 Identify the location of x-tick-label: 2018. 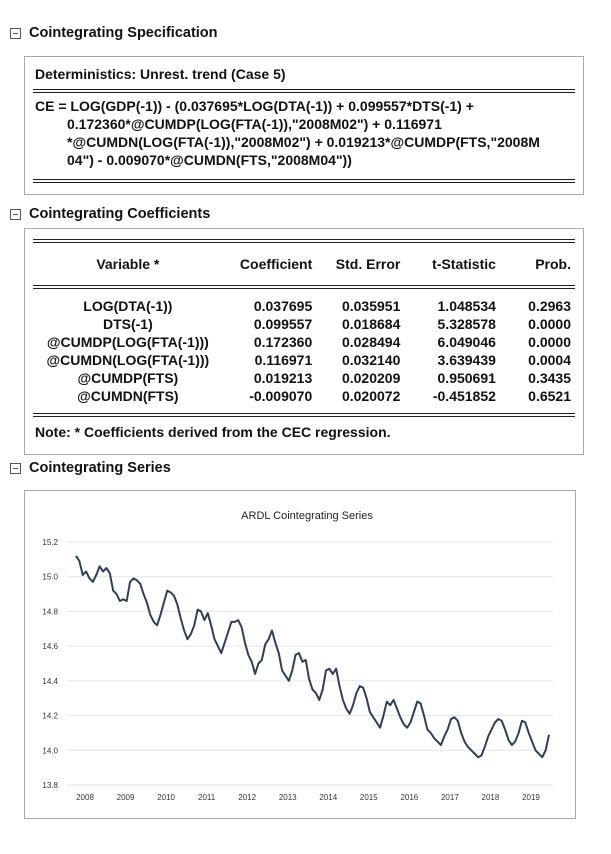
(491, 797).